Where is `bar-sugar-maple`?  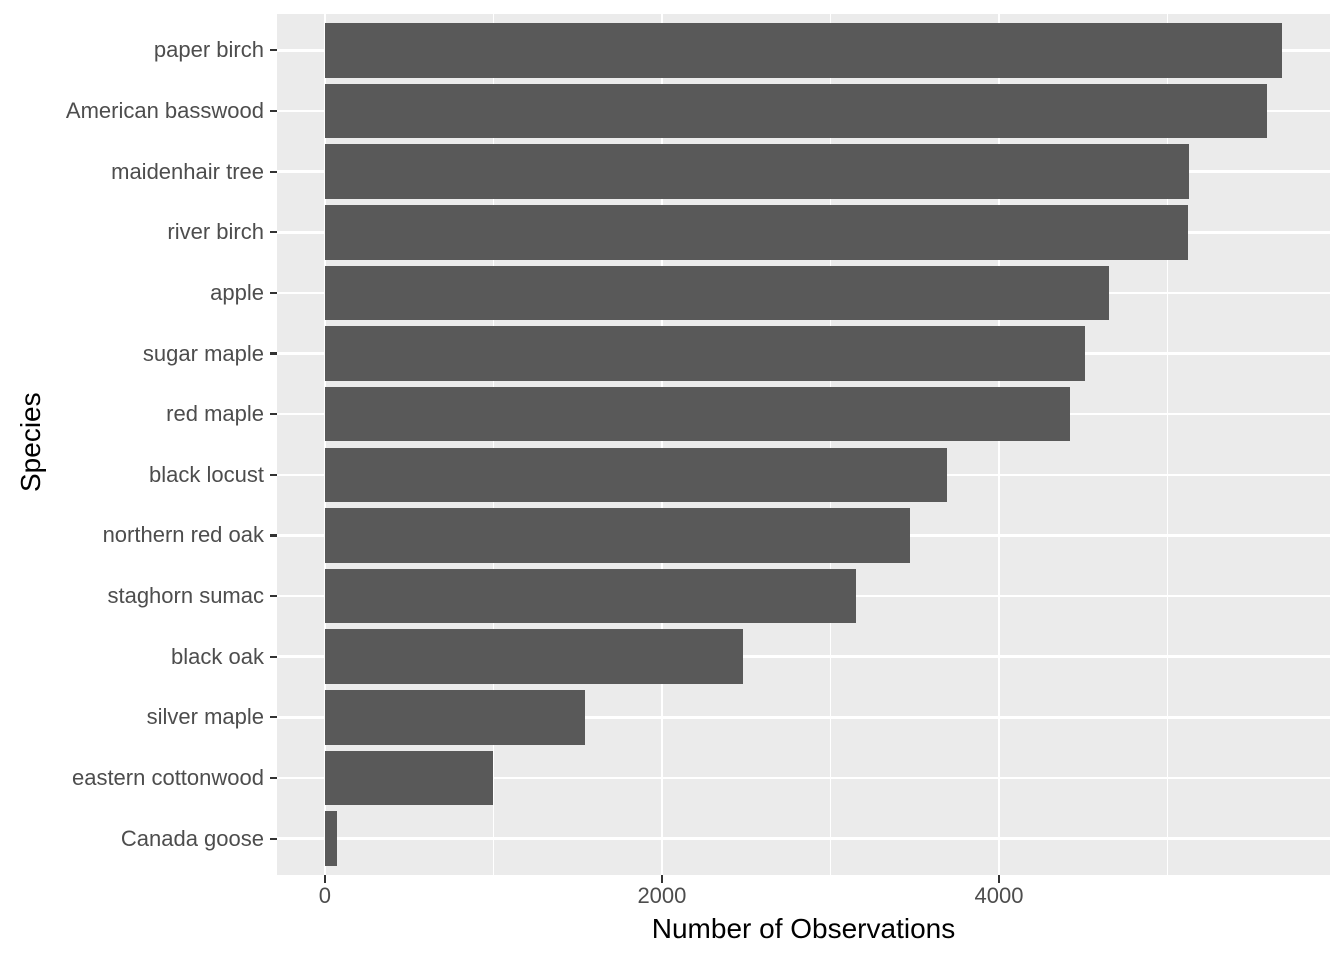
bar-sugar-maple is located at coordinates (704, 353).